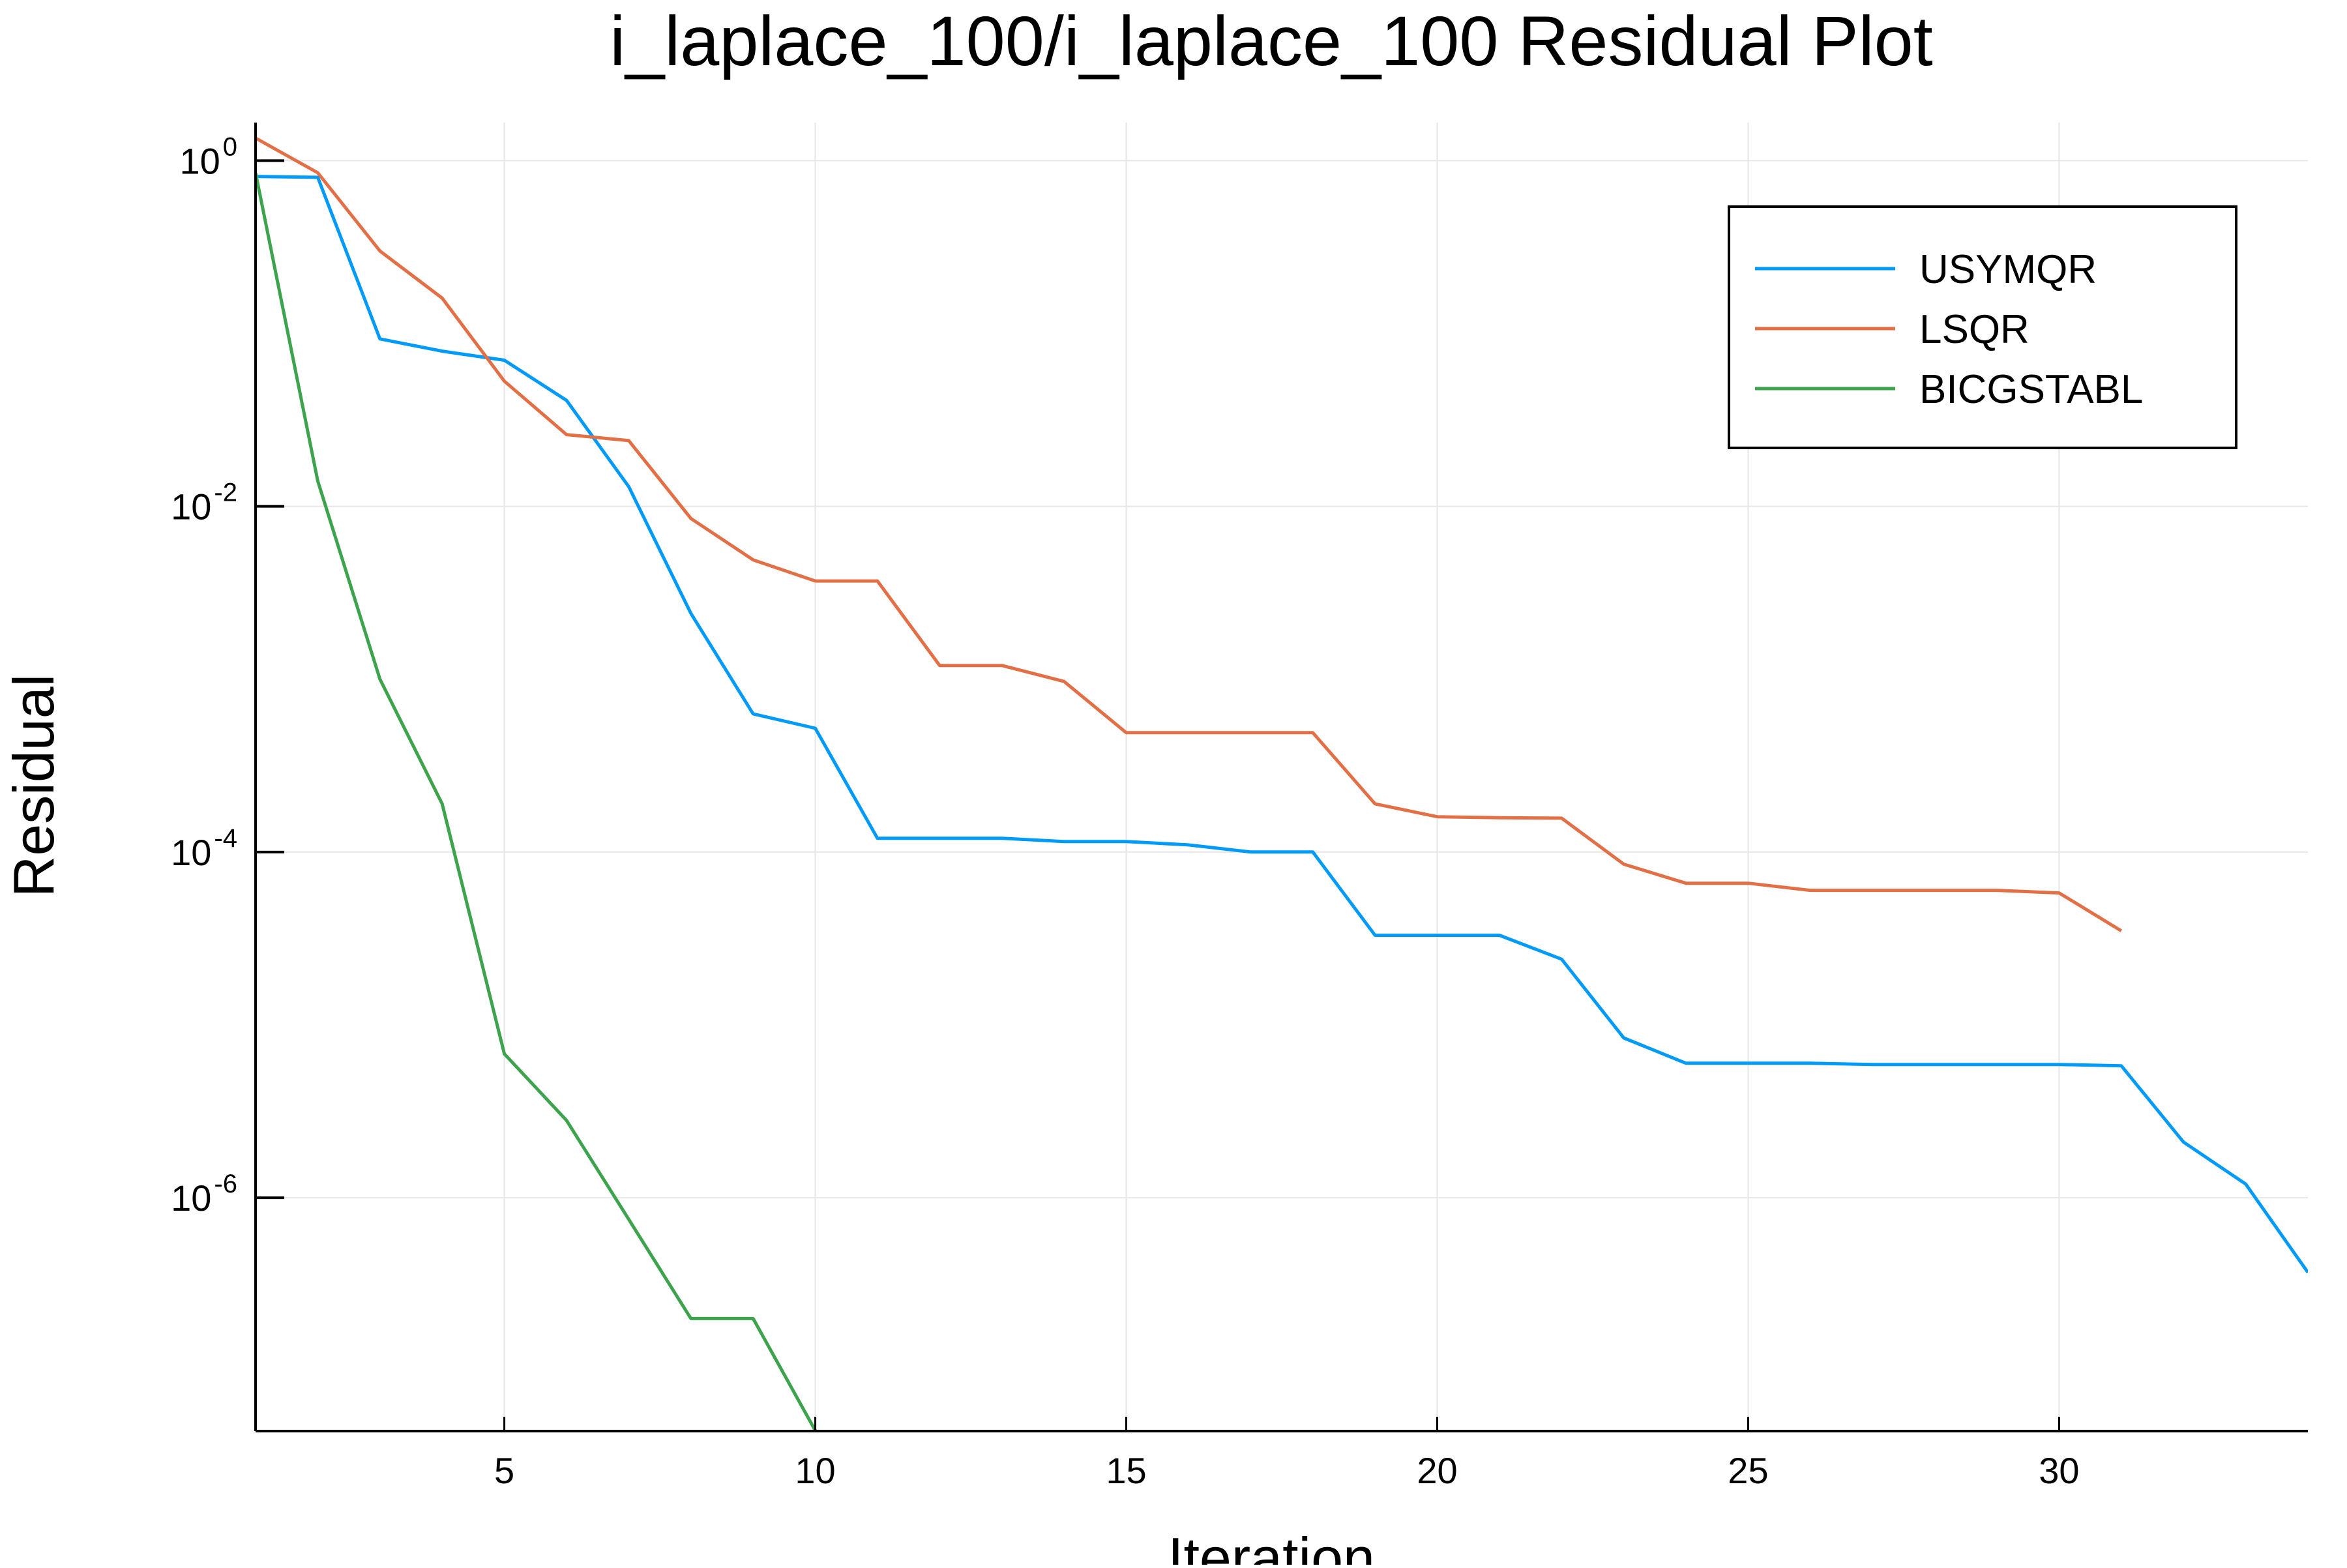 The image size is (2347, 1568). What do you see at coordinates (33, 786) in the screenshot?
I see `y-axis-label: Residual` at bounding box center [33, 786].